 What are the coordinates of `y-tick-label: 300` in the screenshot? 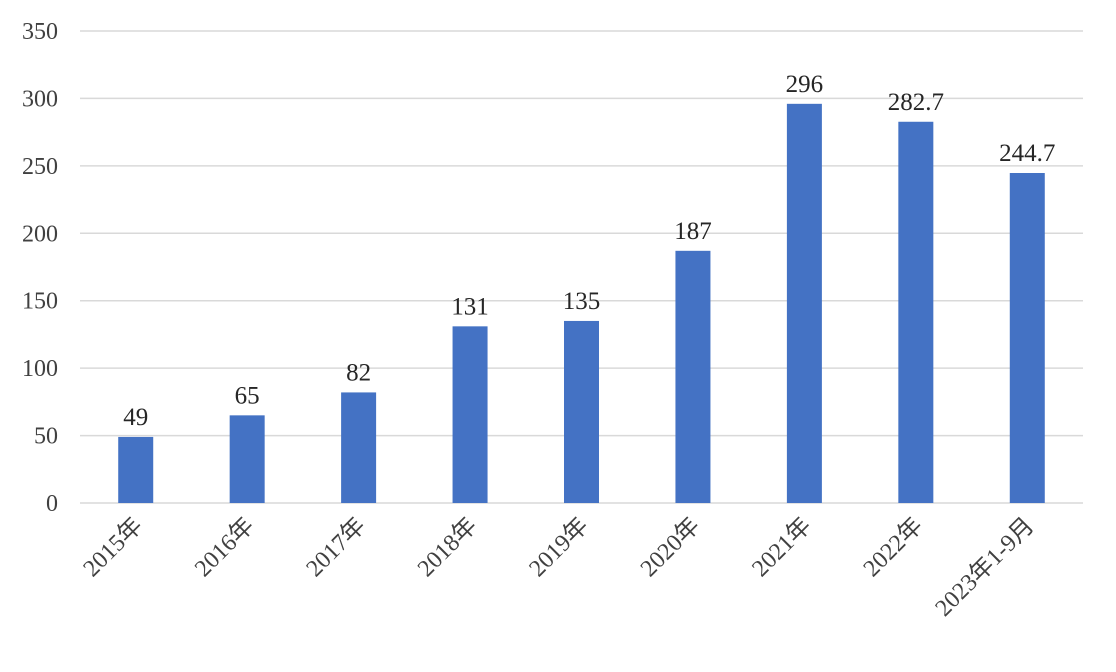 It's located at (40, 99).